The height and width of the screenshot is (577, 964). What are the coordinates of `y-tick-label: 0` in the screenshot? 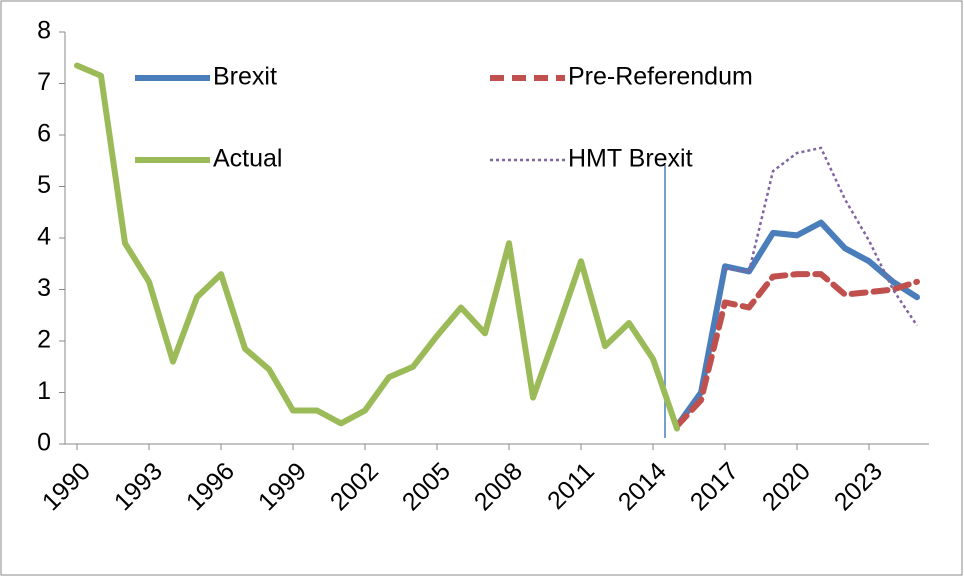 It's located at (44, 443).